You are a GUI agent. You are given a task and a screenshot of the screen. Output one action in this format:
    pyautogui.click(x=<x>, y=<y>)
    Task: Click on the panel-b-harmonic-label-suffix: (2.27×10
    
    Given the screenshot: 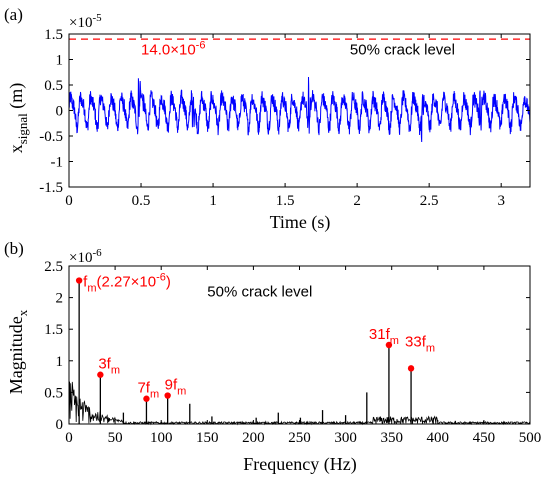 What is the action you would take?
    pyautogui.click(x=126, y=282)
    